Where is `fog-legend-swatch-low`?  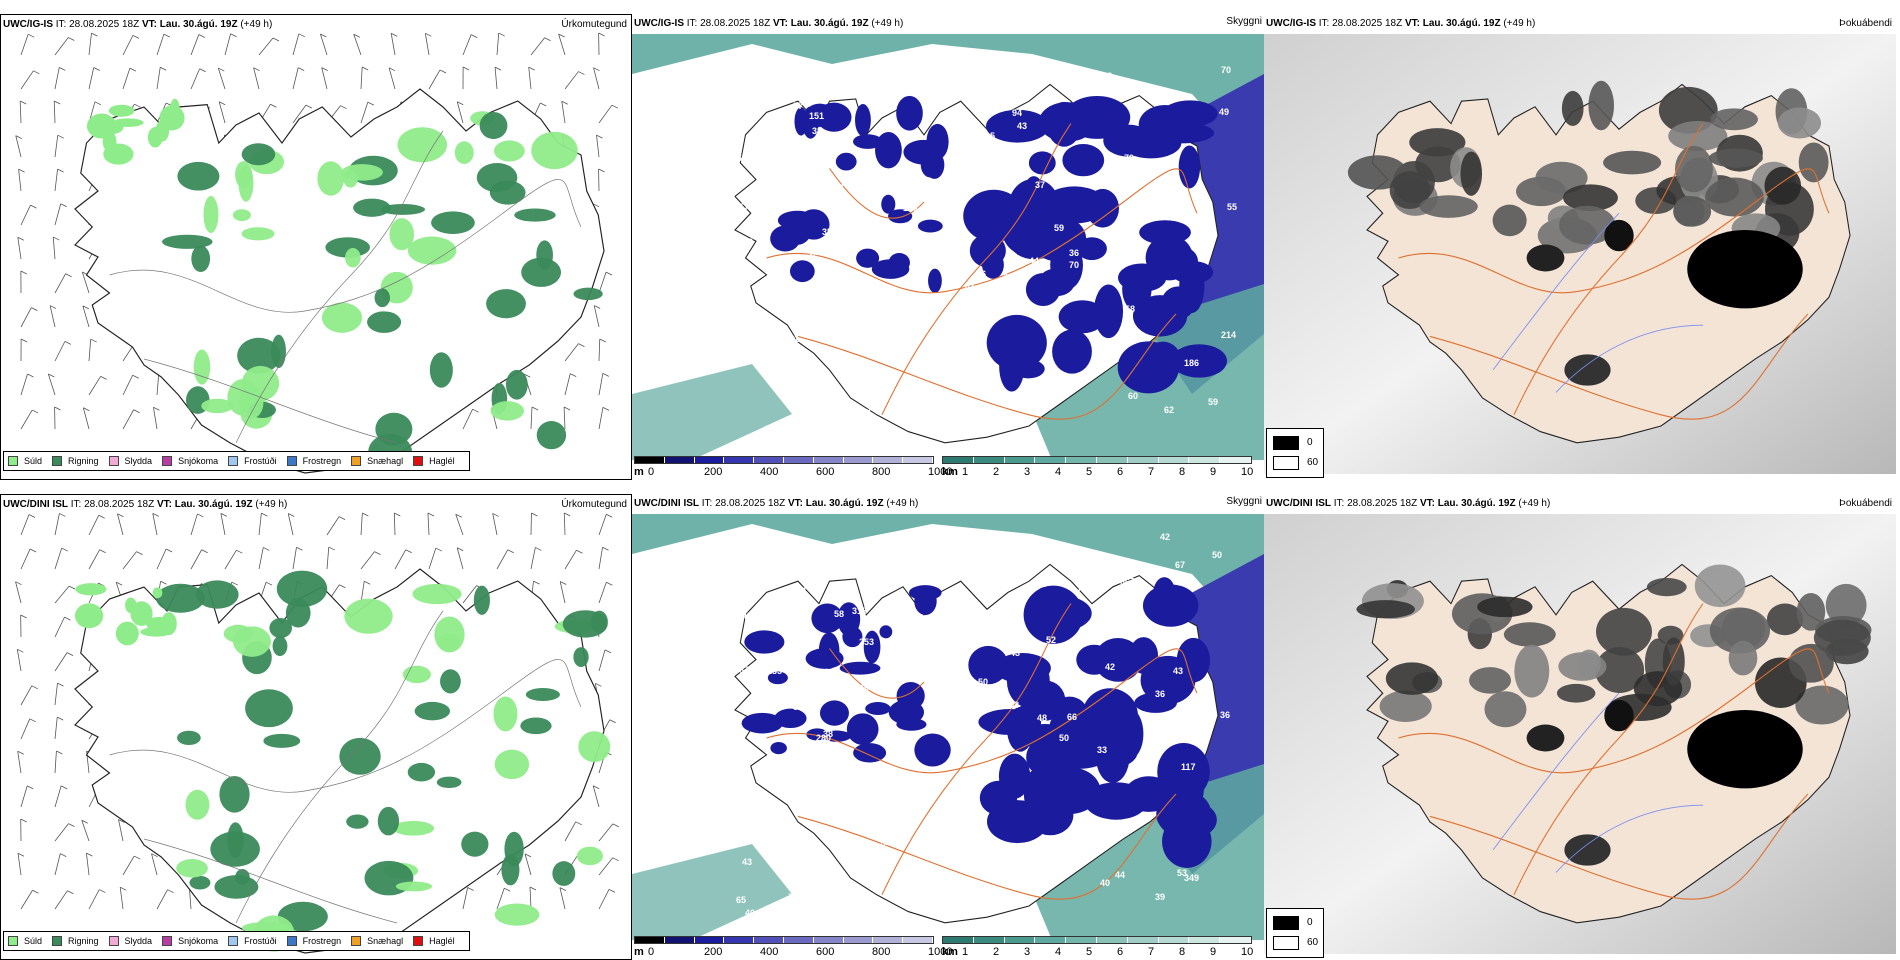
fog-legend-swatch-low is located at coordinates (1286, 443).